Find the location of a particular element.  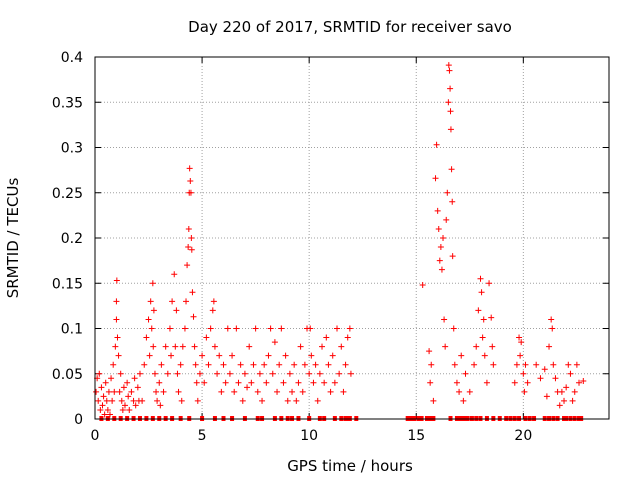

y-tick-labels: 0 0.05 0.1 0.15 0.2 0.25 0.3 0.35 0.4 is located at coordinates (67, 239).